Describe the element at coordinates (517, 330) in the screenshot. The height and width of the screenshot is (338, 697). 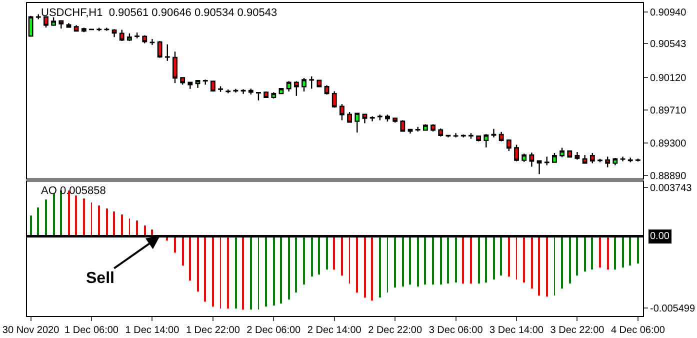
I see `x-tick-label: 3 Dec 14:00` at that location.